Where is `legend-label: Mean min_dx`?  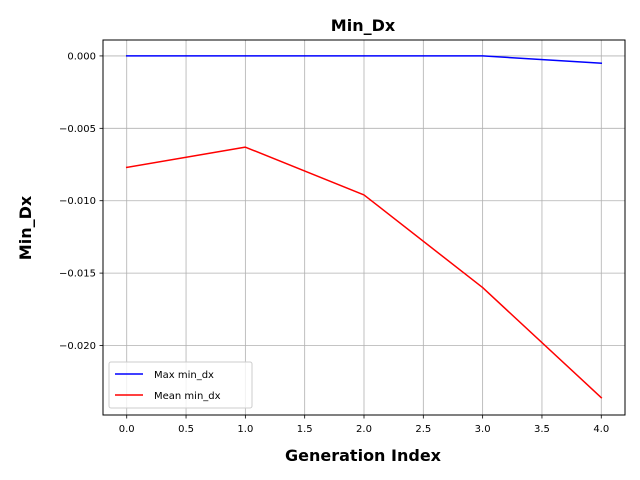 legend-label: Mean min_dx is located at coordinates (187, 396).